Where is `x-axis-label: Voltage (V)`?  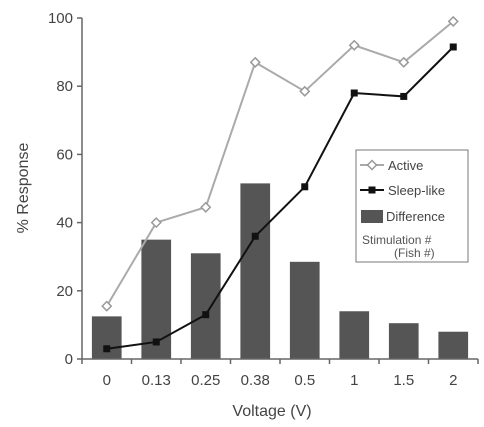 x-axis-label: Voltage (V) is located at coordinates (271, 411).